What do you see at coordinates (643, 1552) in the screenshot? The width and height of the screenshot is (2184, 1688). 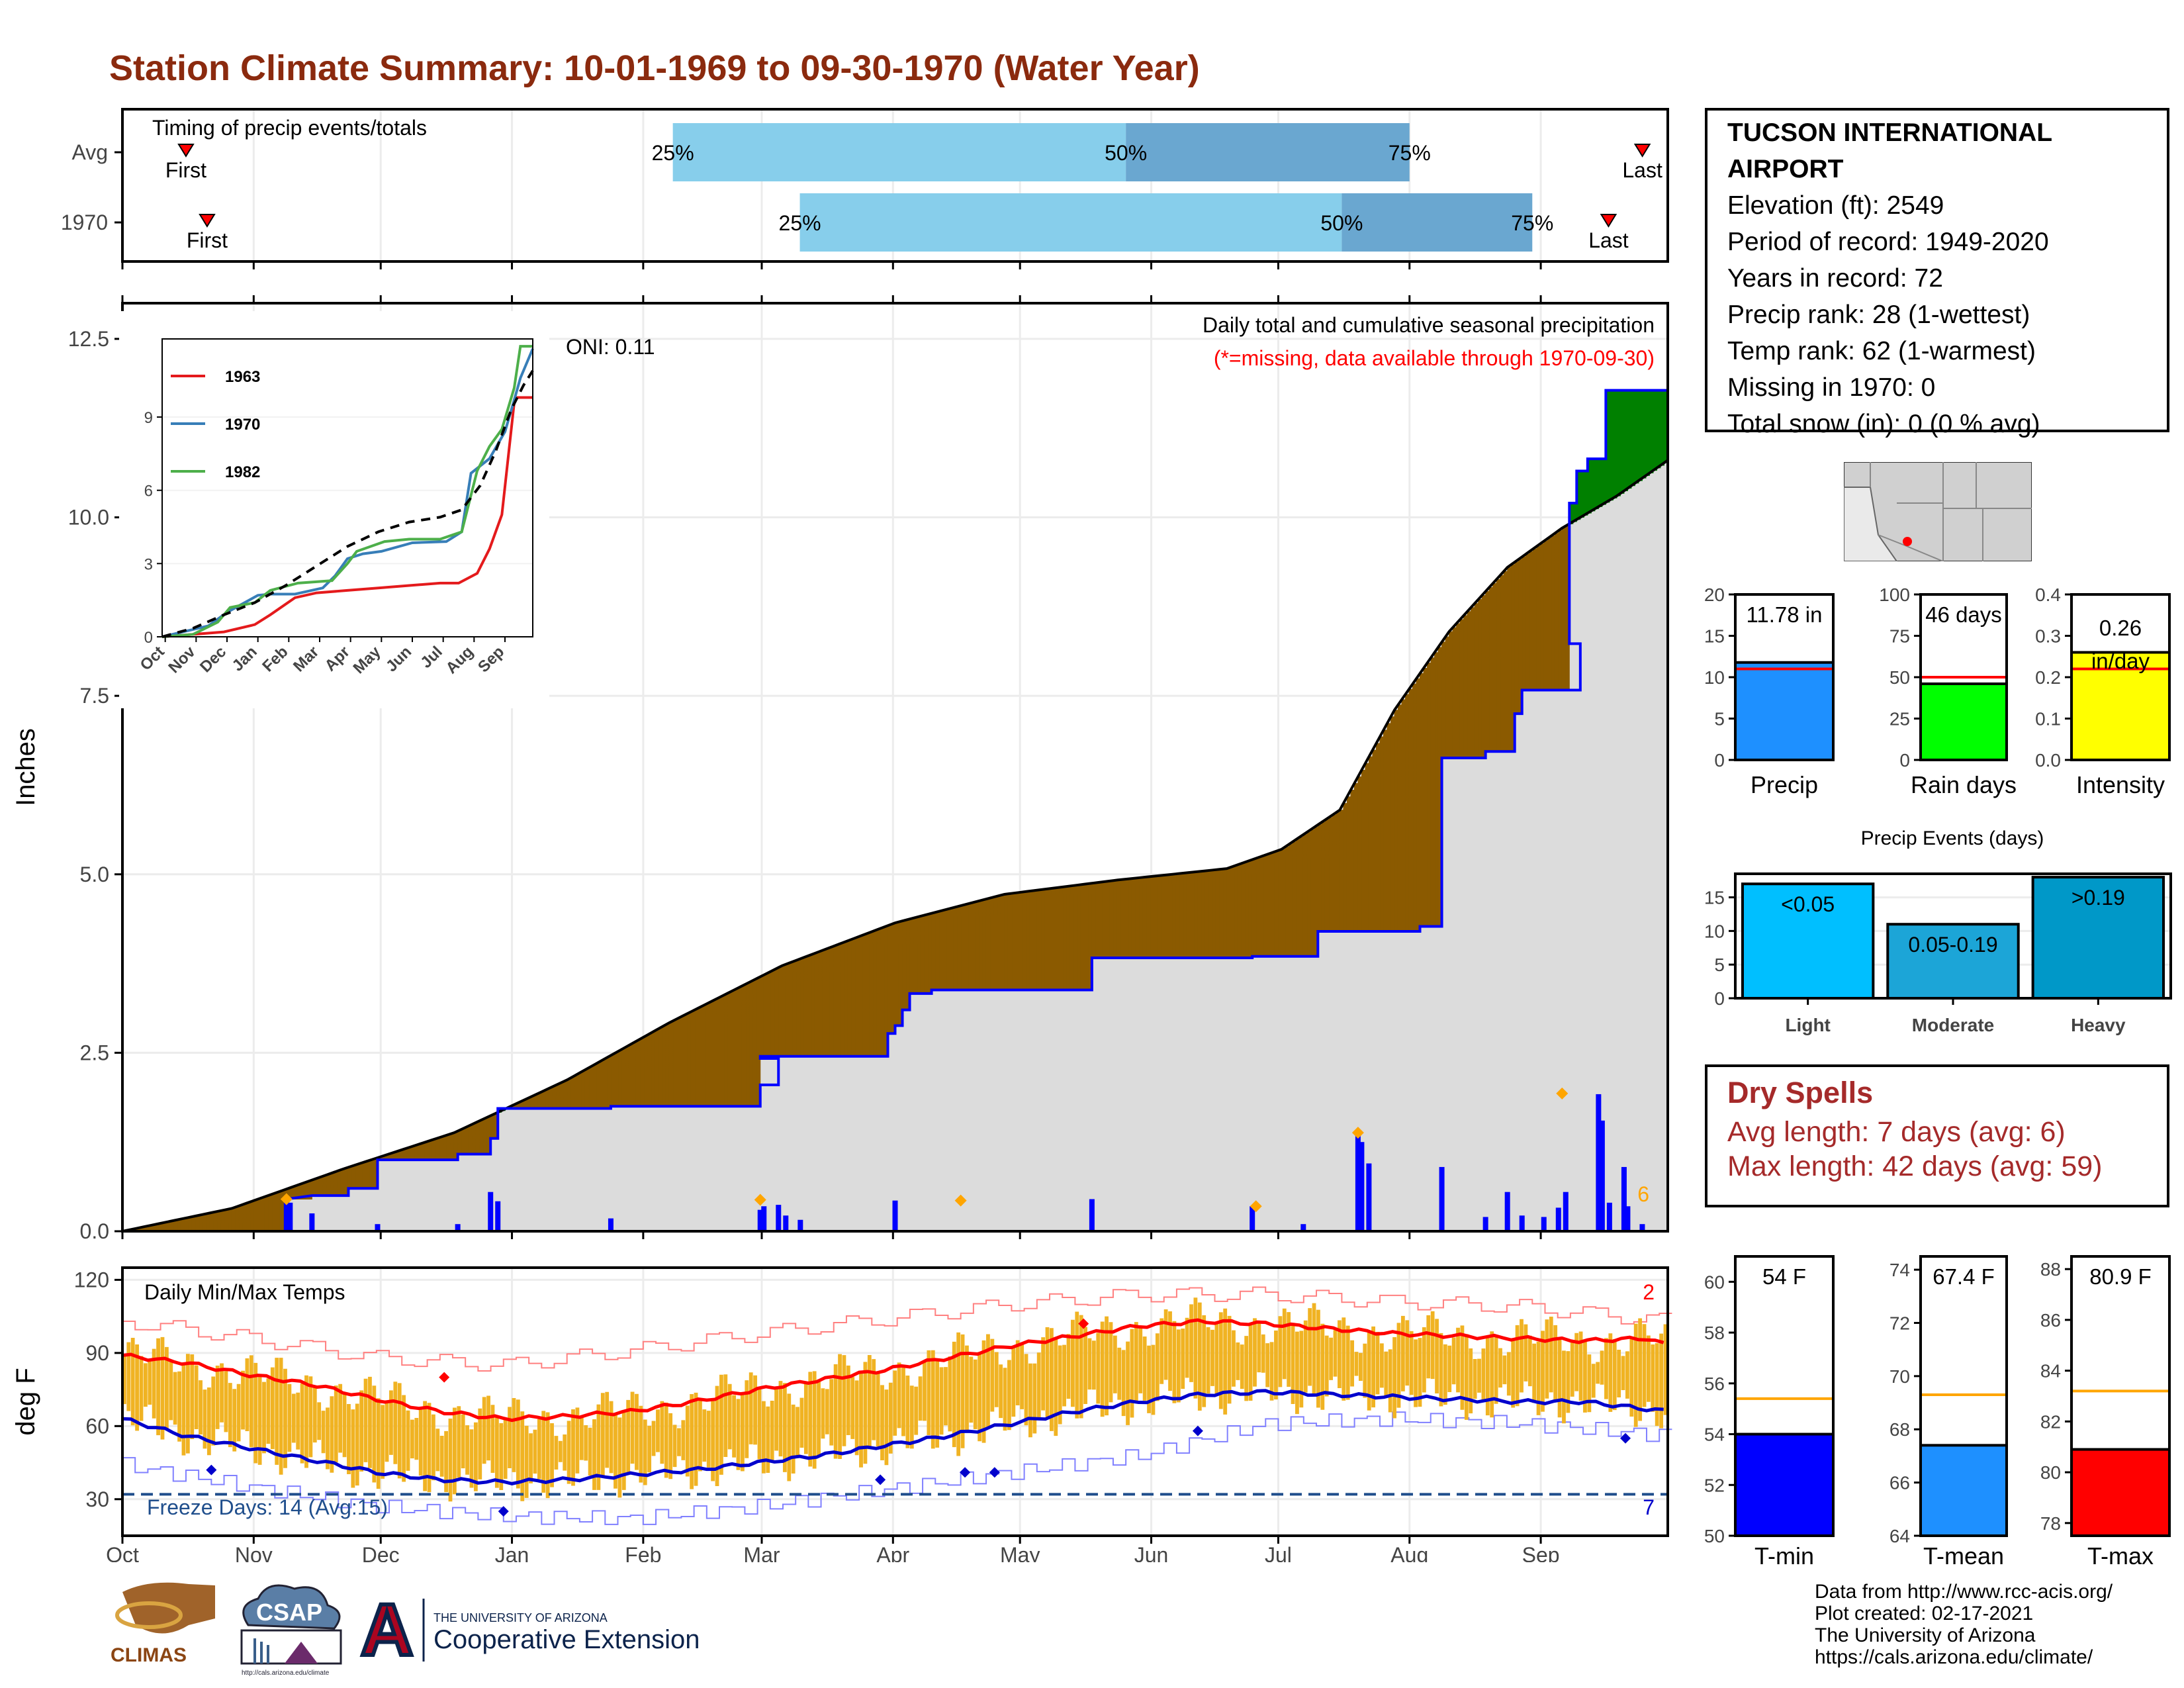 I see `temp-month-label: Feb` at bounding box center [643, 1552].